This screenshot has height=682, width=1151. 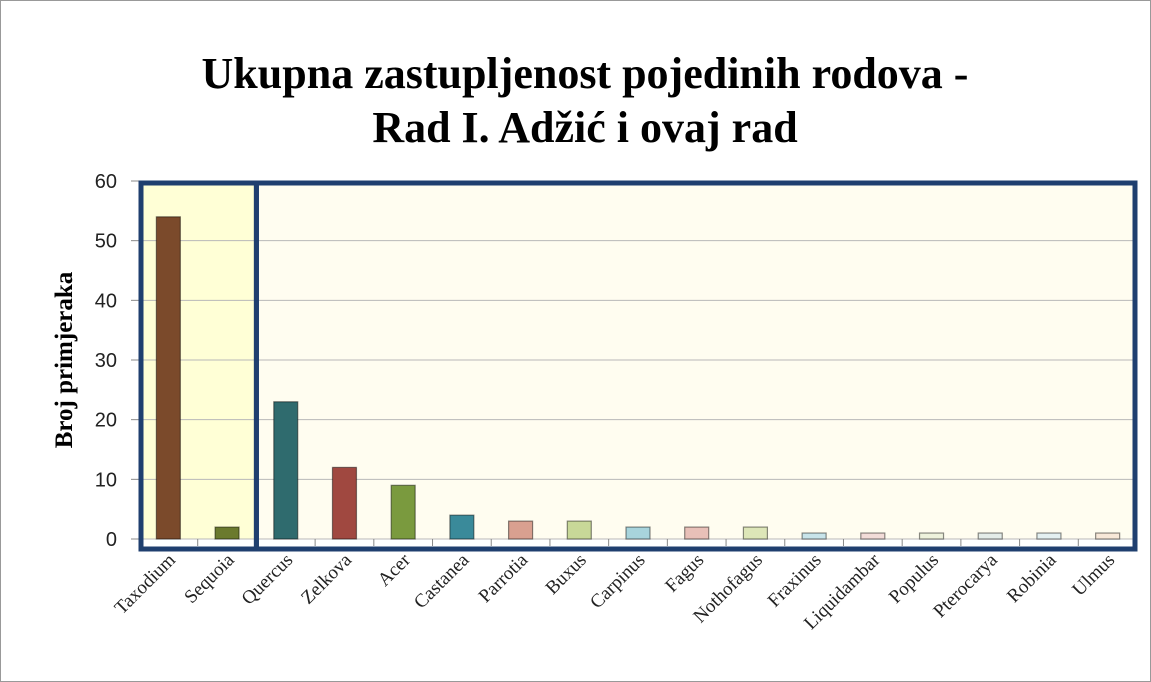 I want to click on y-tick-label: 0, so click(x=111, y=540).